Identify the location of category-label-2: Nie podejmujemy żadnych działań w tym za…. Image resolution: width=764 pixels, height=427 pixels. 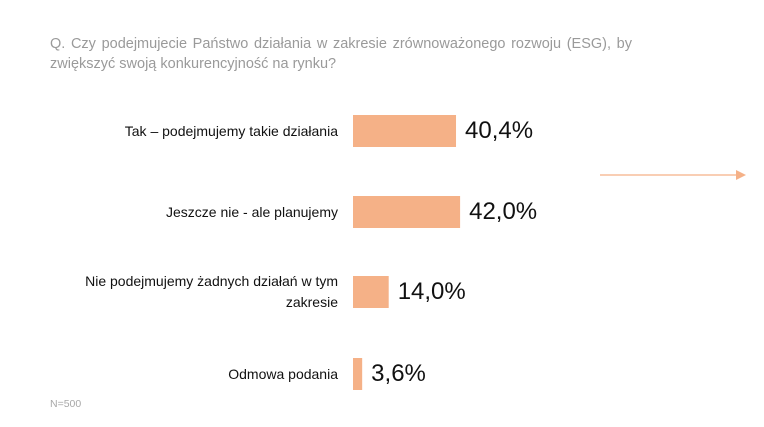
(211, 291).